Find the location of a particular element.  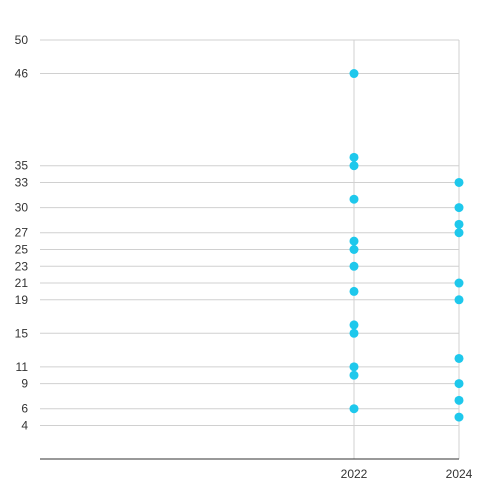

y-tick-label: 33 is located at coordinates (22, 182).